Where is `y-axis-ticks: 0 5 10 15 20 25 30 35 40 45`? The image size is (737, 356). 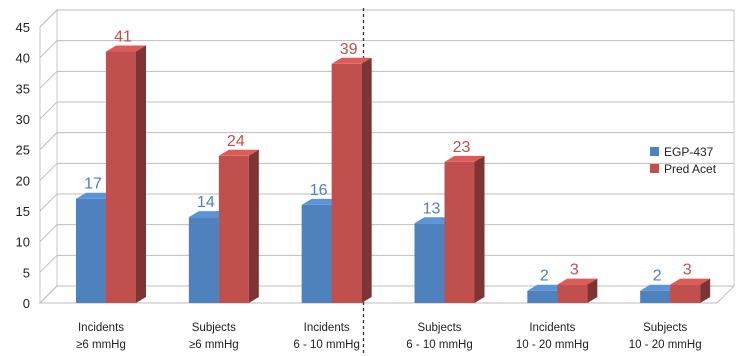 y-axis-ticks: 0 5 10 15 20 25 30 35 40 45 is located at coordinates (23, 165).